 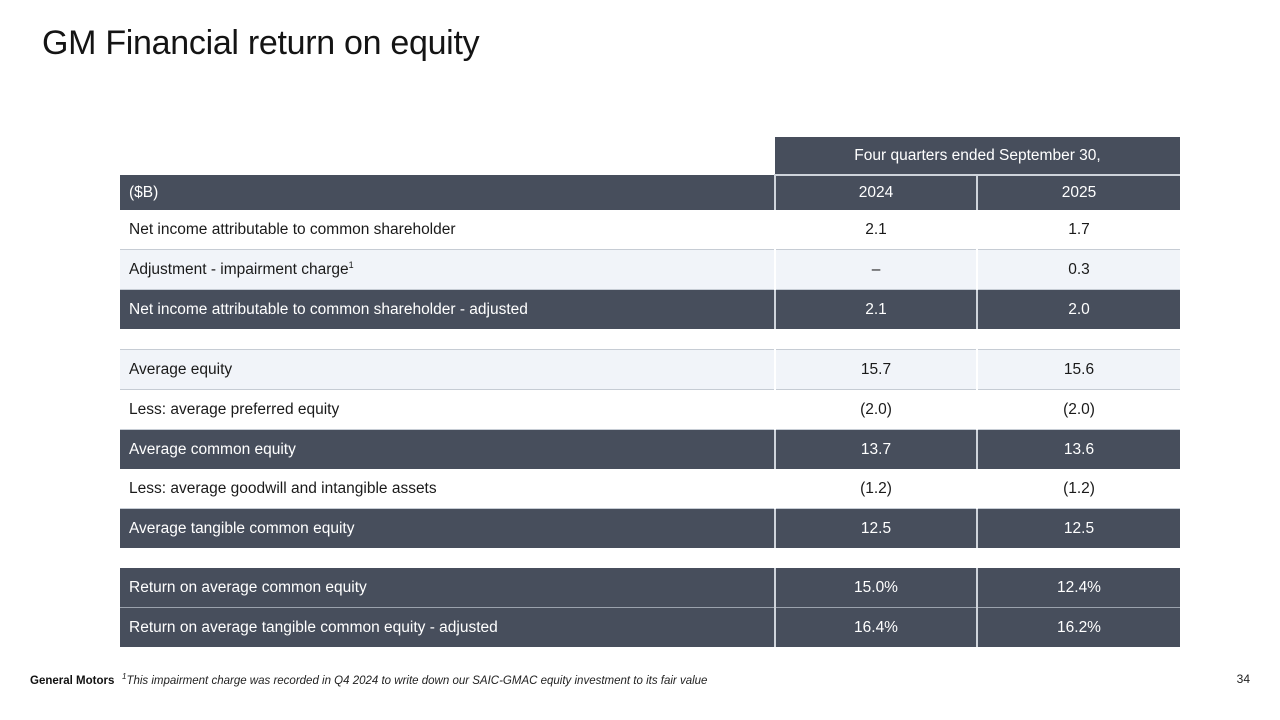 What do you see at coordinates (1078, 489) in the screenshot?
I see `value-cell-2025: (1.2)` at bounding box center [1078, 489].